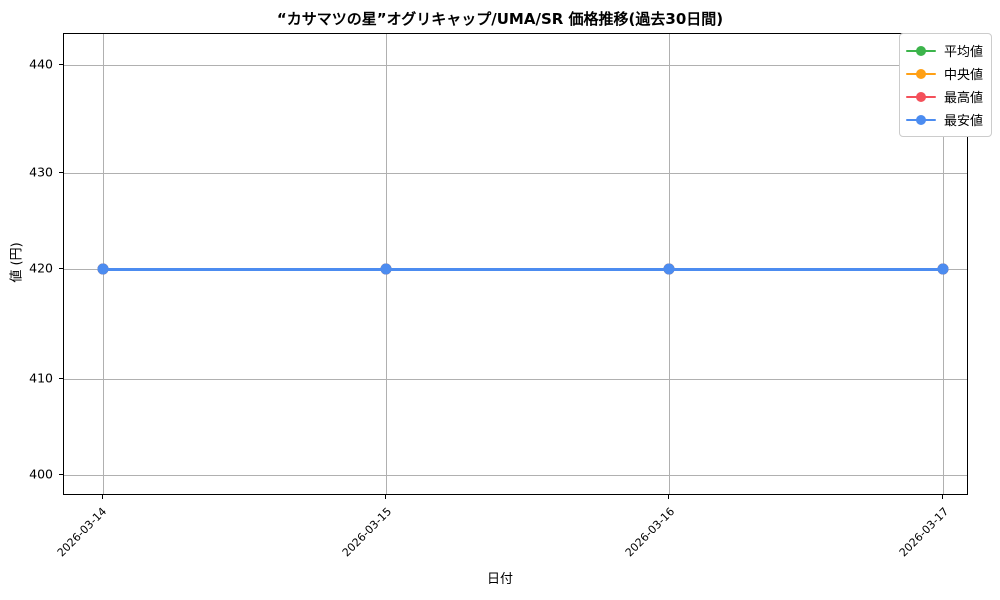 The height and width of the screenshot is (600, 1000). I want to click on legend-swatch-min-icon, so click(920, 120).